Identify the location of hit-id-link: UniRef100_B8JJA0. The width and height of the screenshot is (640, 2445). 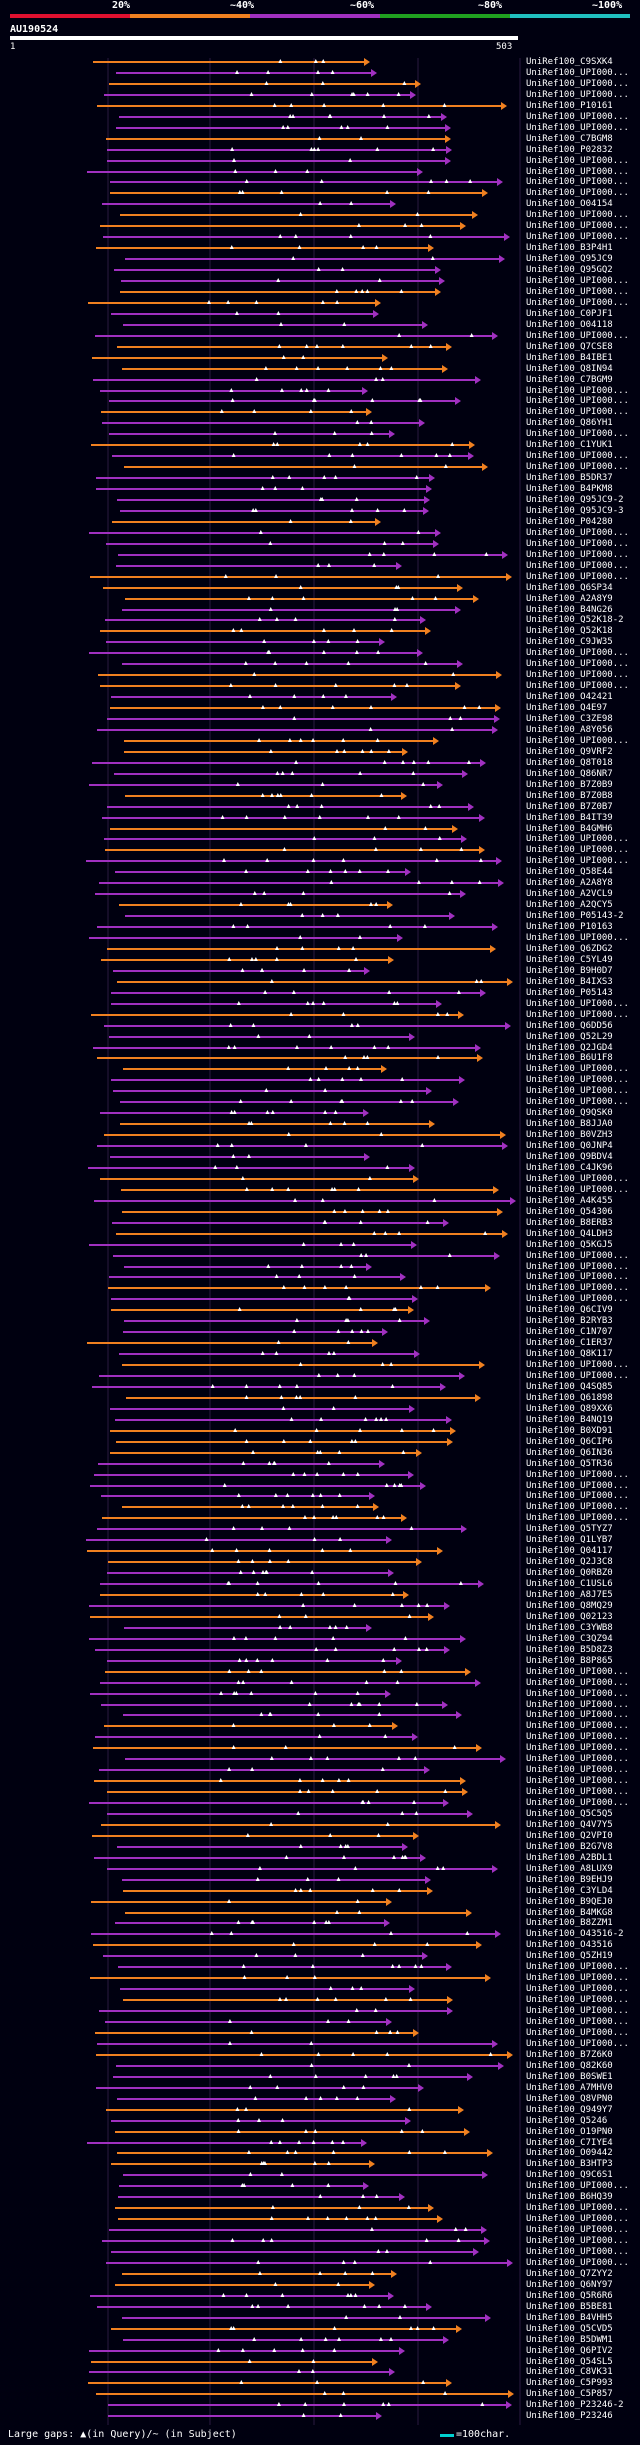
(569, 1124).